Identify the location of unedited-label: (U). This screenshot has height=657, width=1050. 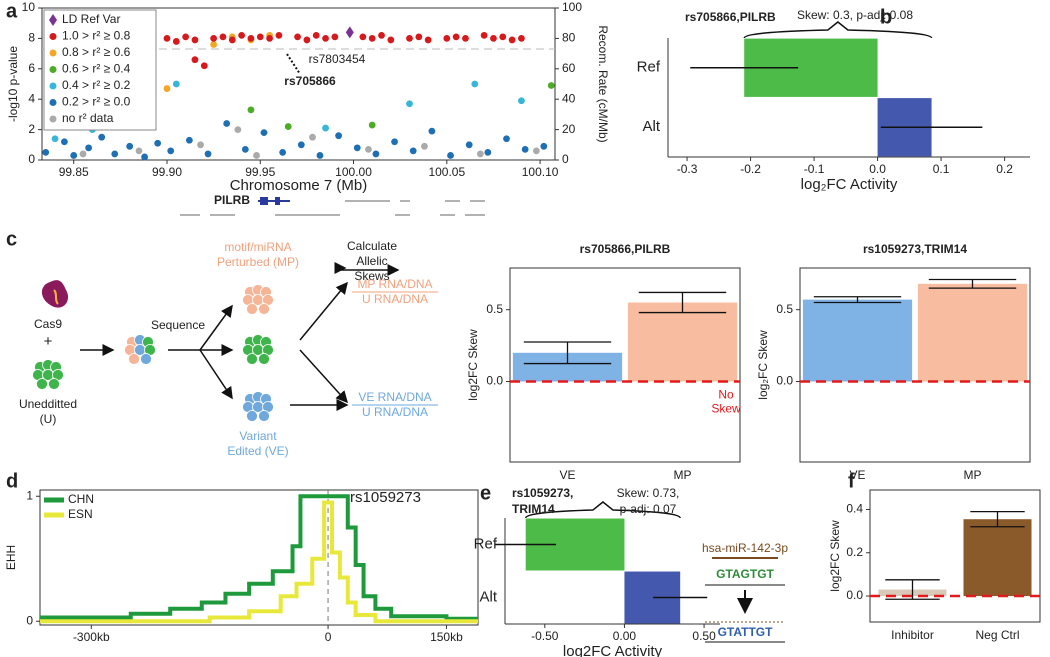
(48, 419).